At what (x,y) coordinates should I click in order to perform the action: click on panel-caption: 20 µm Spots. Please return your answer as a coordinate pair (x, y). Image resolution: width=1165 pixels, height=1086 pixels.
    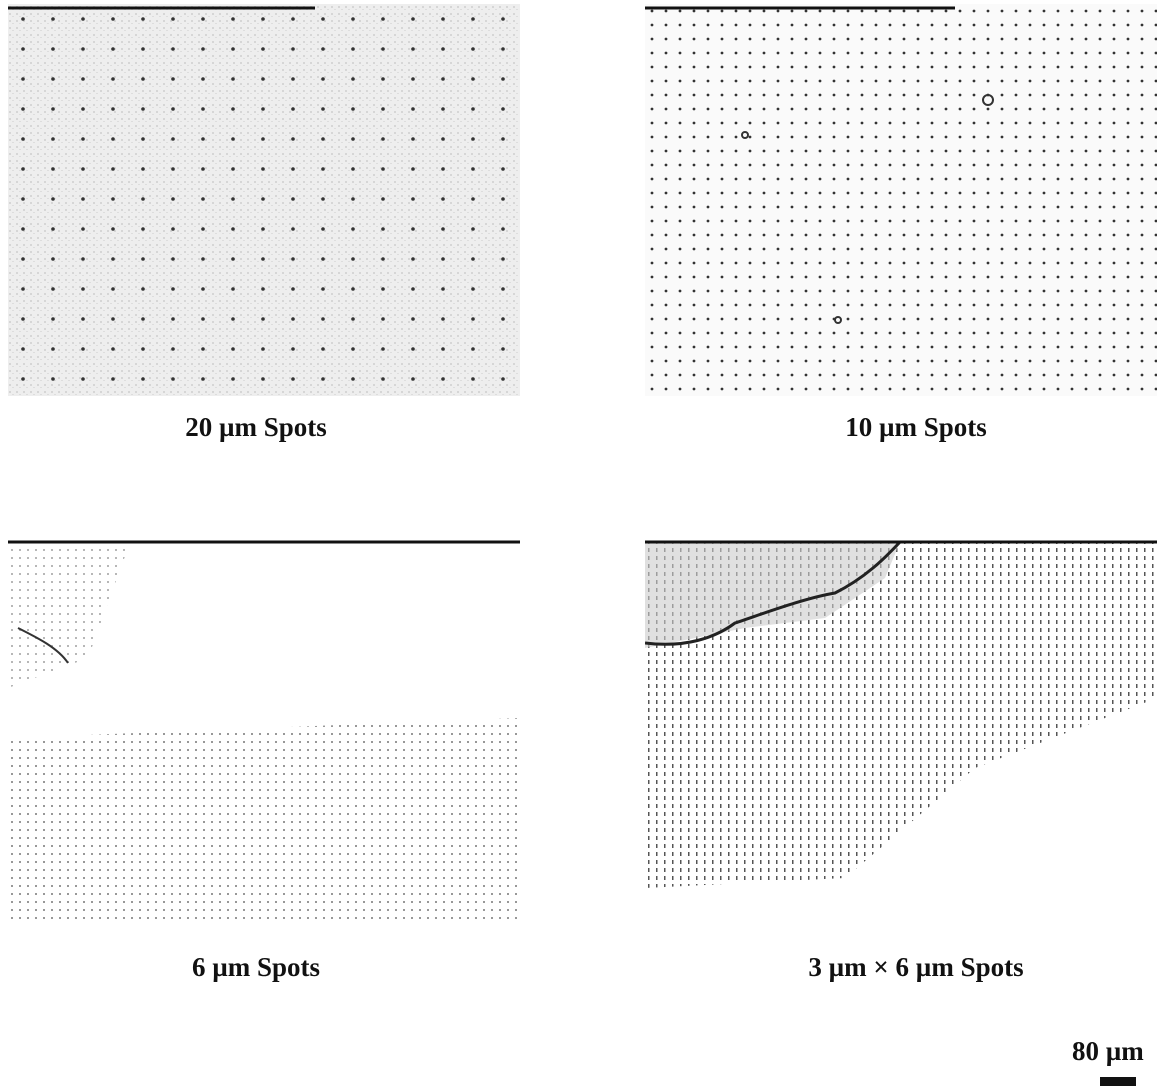
    Looking at the image, I should click on (256, 427).